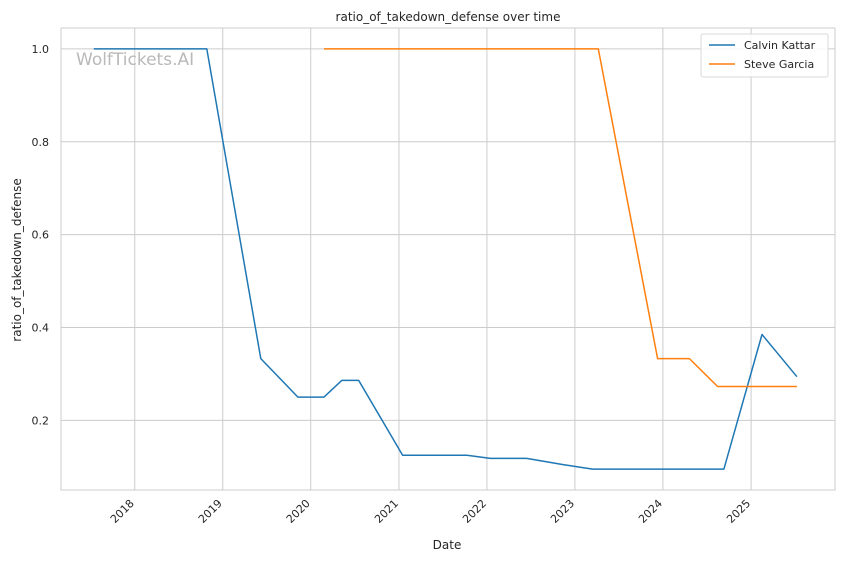  Describe the element at coordinates (650, 511) in the screenshot. I see `x-tick-label: 2024` at that location.